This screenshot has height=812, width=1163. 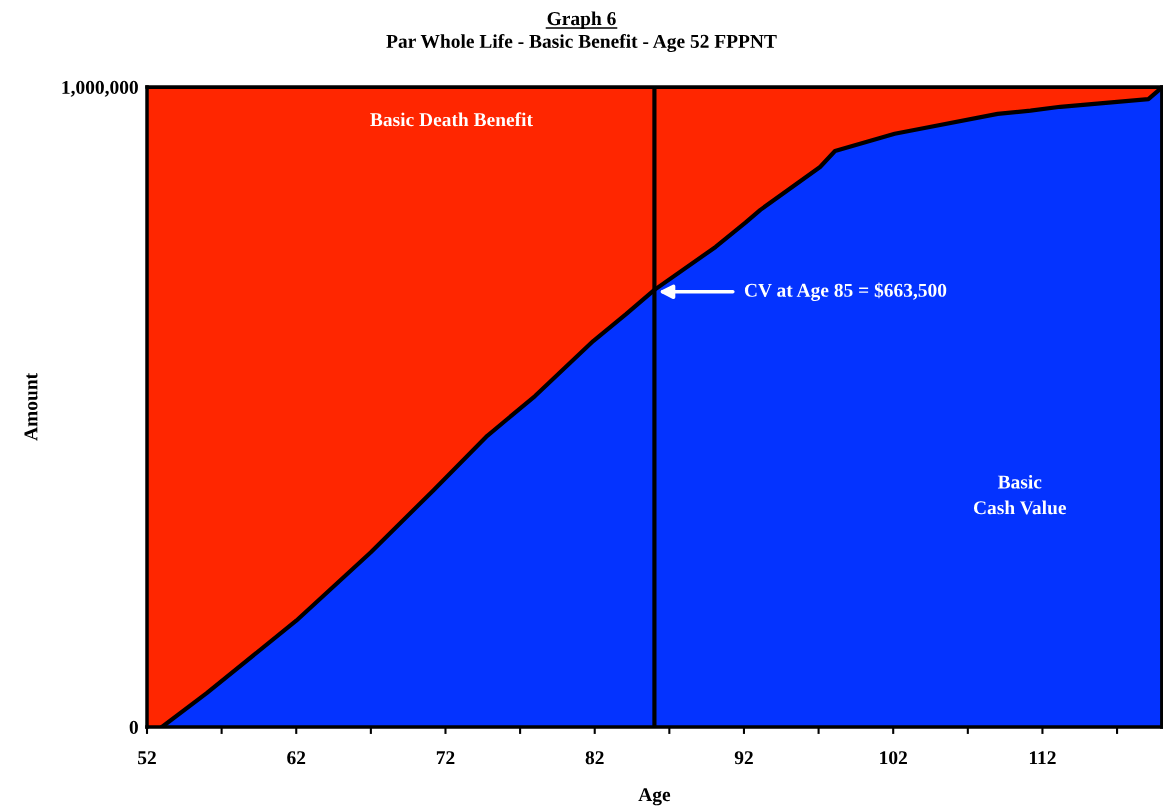 I want to click on x-tick-label: 102, so click(x=893, y=758).